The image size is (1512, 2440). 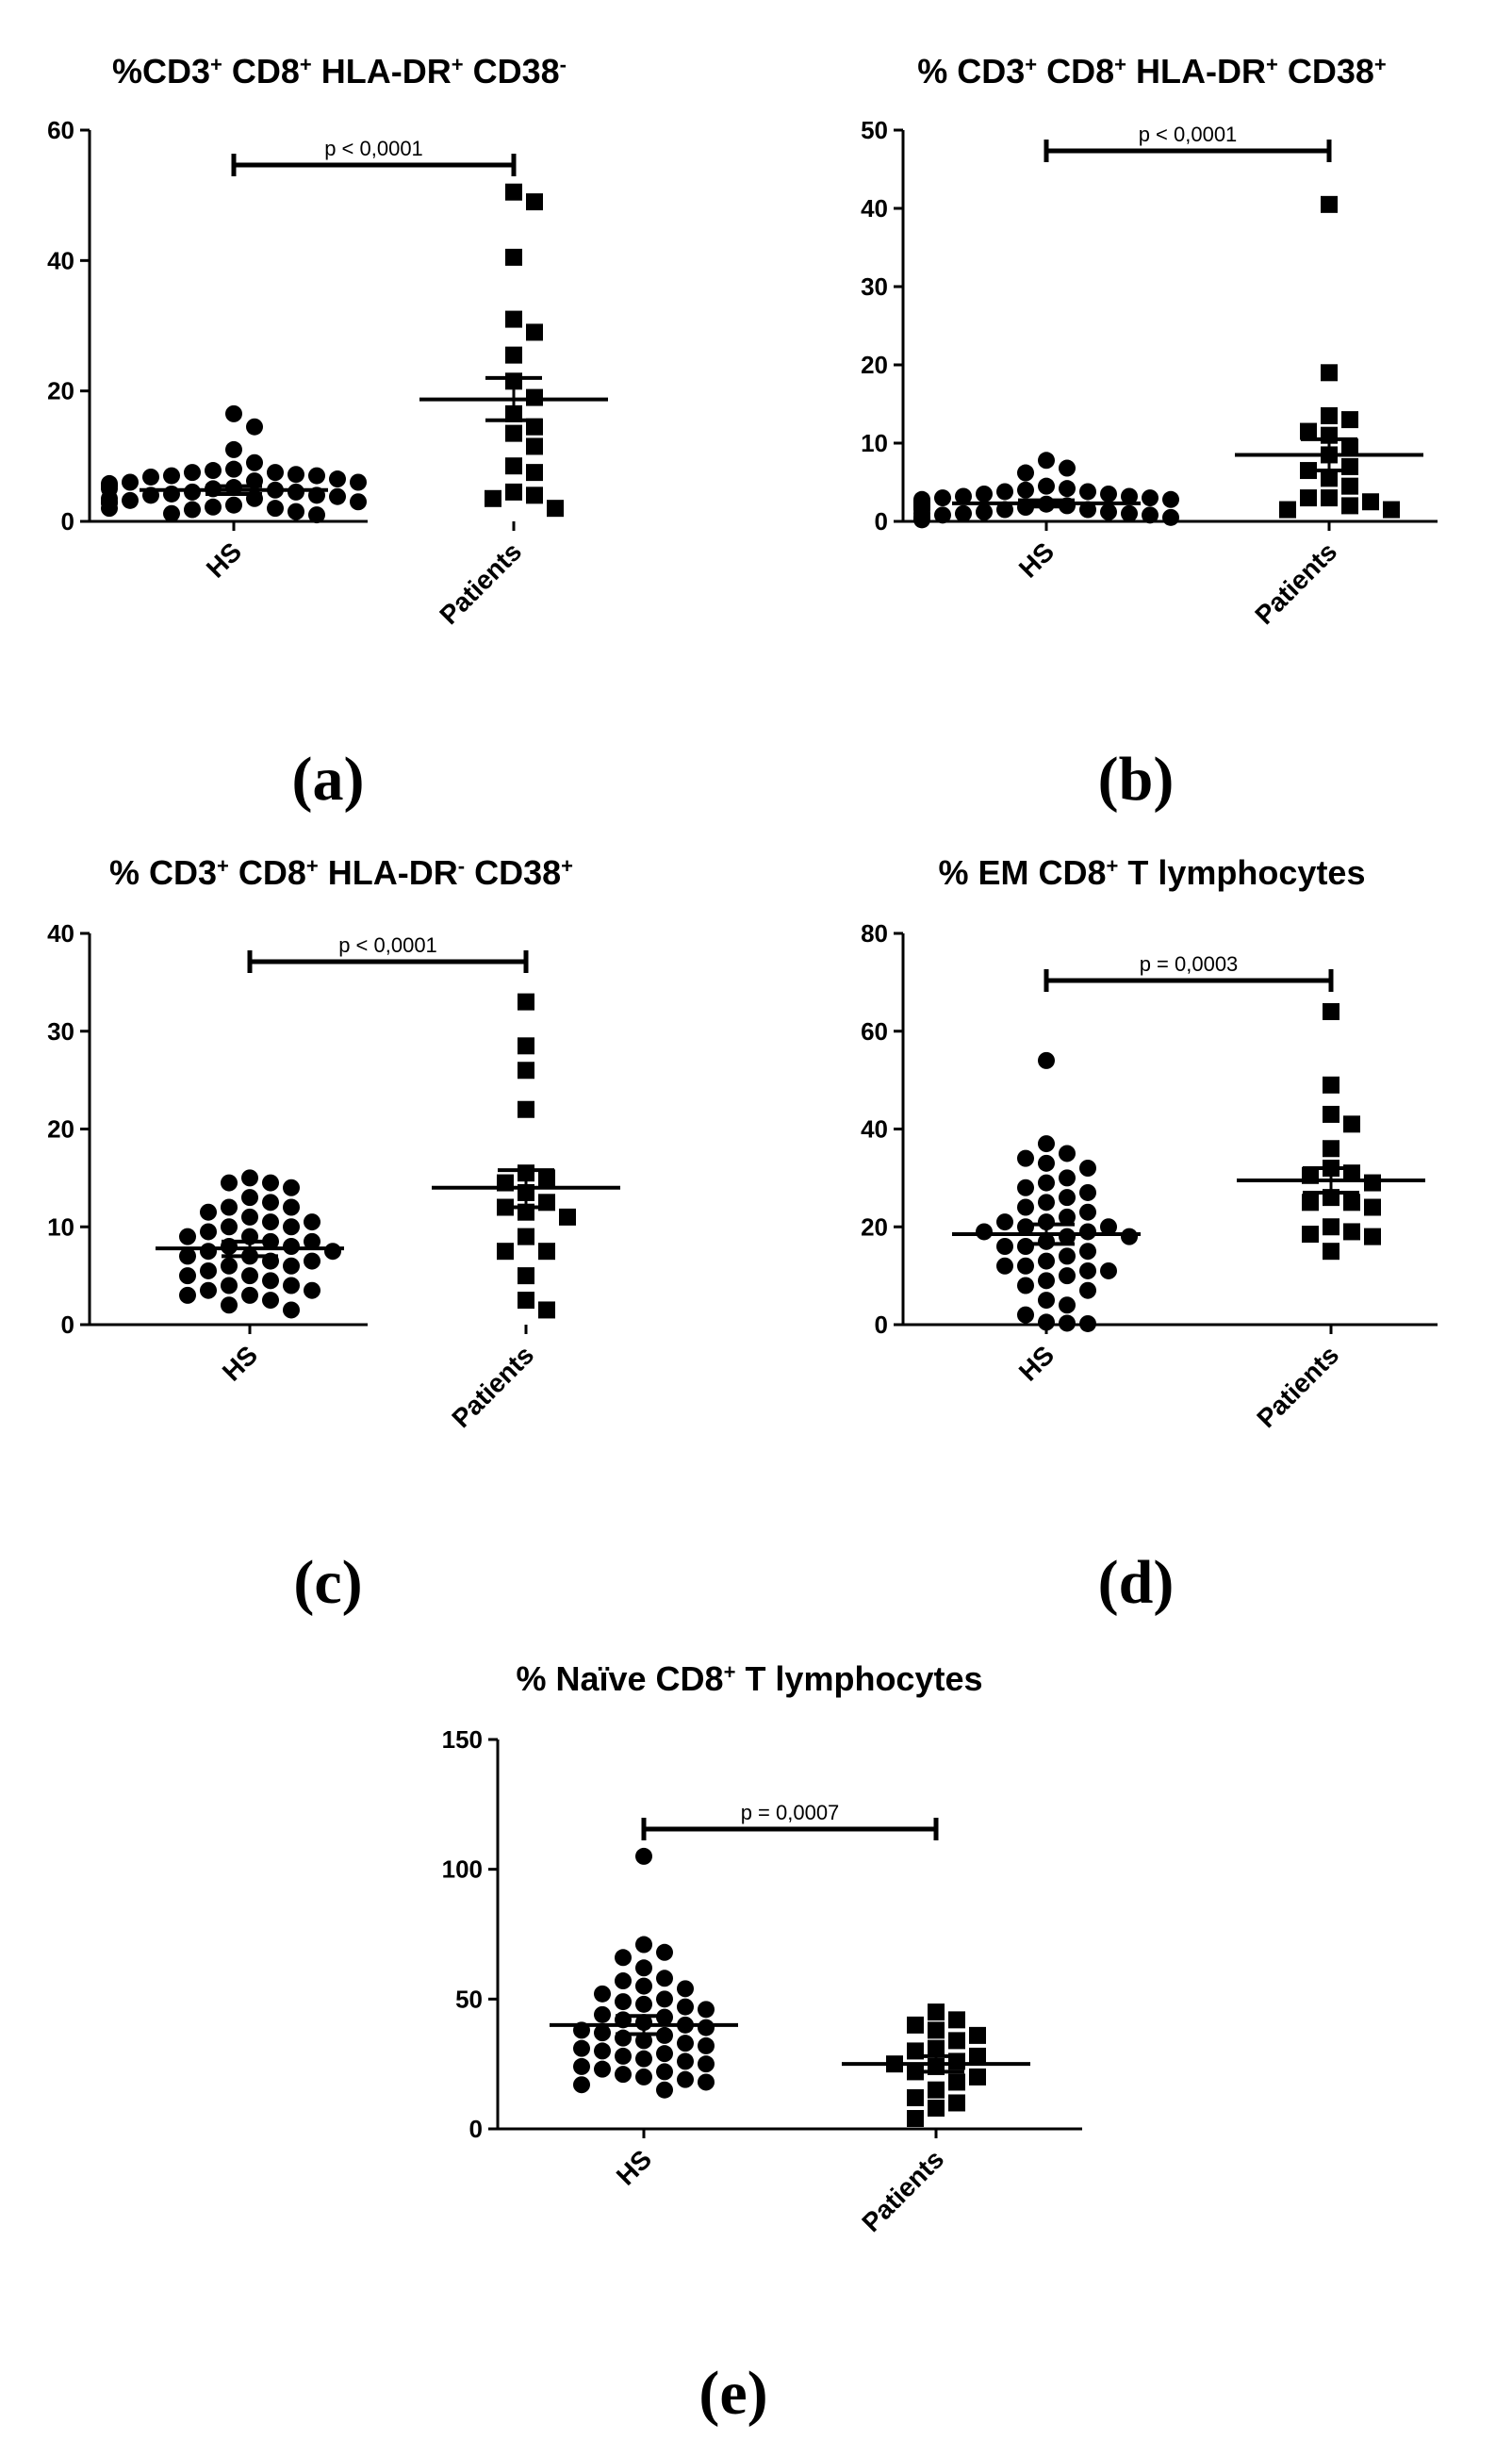 What do you see at coordinates (1136, 779) in the screenshot?
I see `panel-label: (b)` at bounding box center [1136, 779].